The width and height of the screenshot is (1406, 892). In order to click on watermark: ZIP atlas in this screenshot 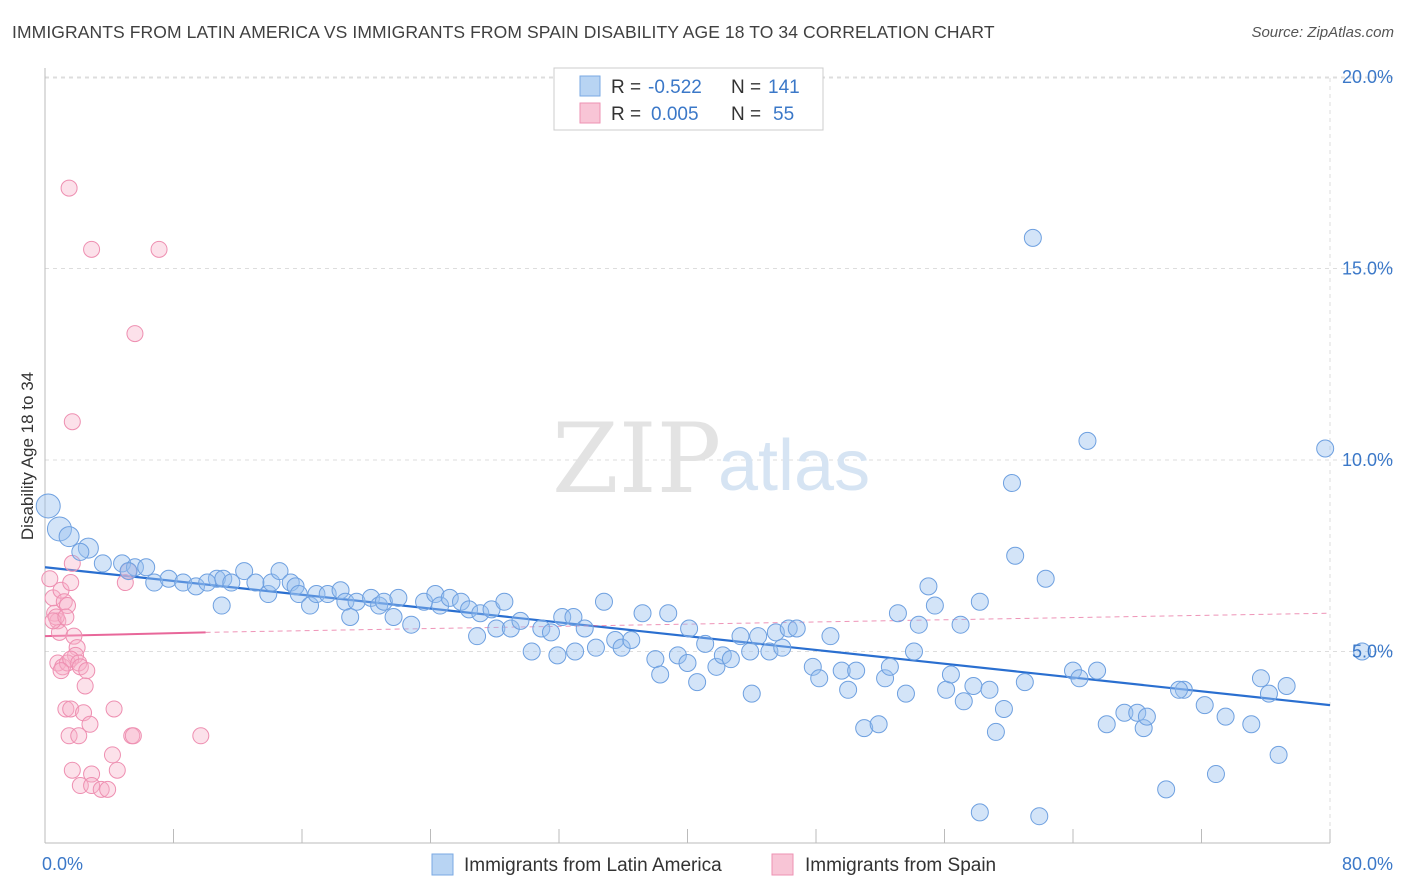, I will do `click(711, 459)`.